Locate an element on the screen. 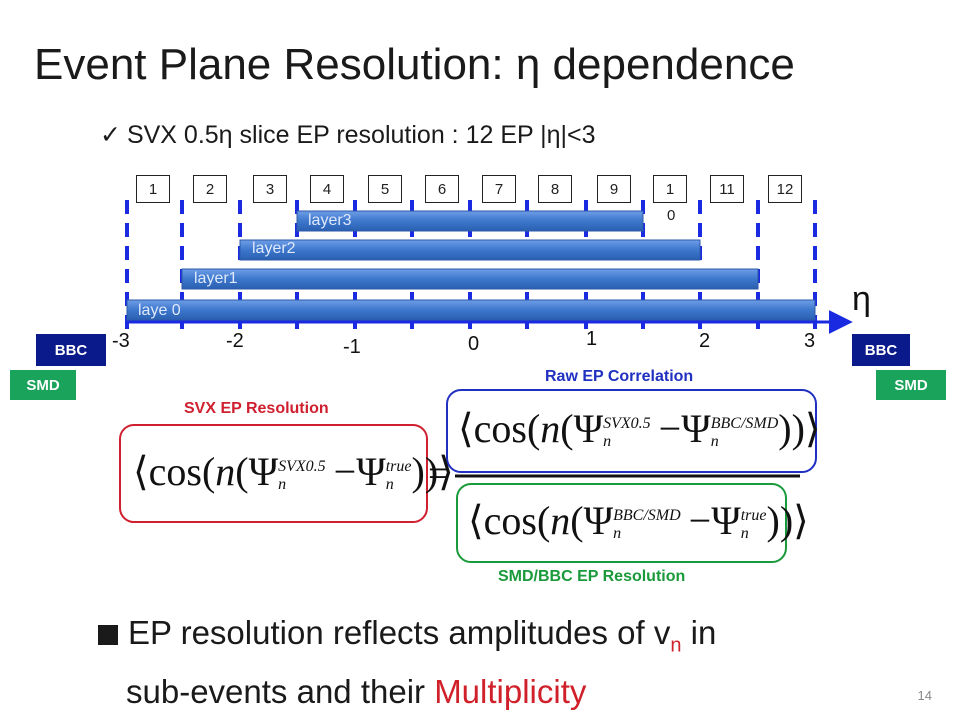 Image resolution: width=960 pixels, height=720 pixels. axis-tick: -1 is located at coordinates (352, 347).